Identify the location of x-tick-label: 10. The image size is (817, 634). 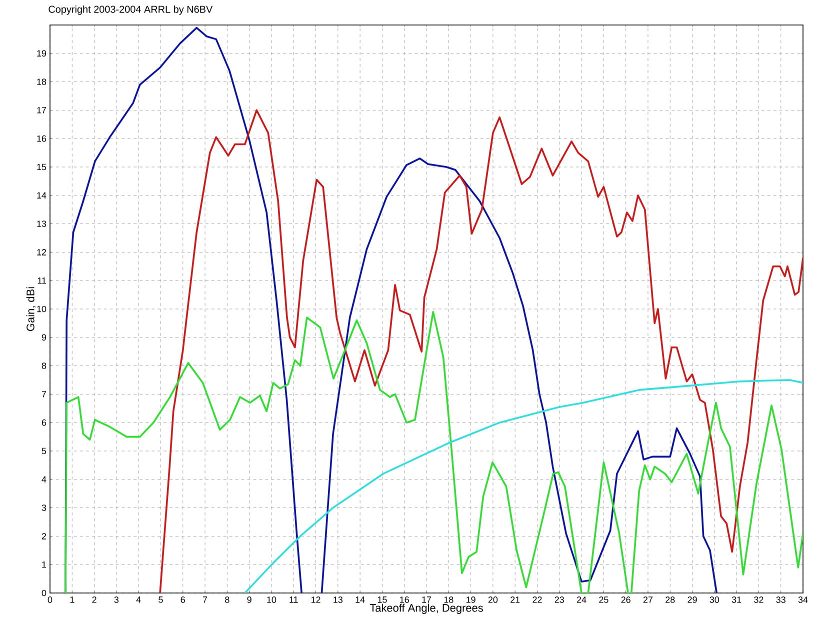
(271, 599).